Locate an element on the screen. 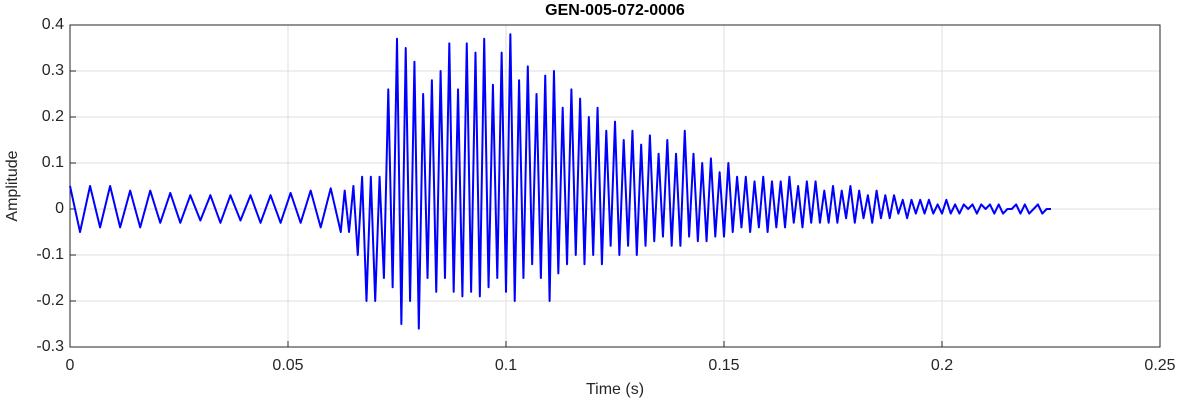 Image resolution: width=1182 pixels, height=404 pixels. x-tick-label: 0.1 is located at coordinates (506, 365).